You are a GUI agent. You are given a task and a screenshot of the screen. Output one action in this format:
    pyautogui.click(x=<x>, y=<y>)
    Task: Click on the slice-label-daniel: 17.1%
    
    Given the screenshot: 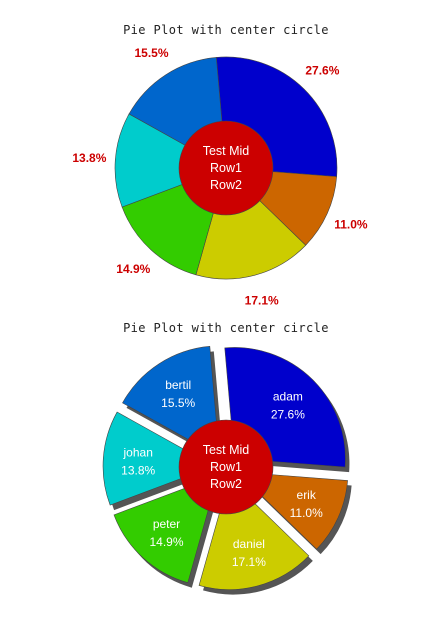 What is the action you would take?
    pyautogui.click(x=262, y=300)
    